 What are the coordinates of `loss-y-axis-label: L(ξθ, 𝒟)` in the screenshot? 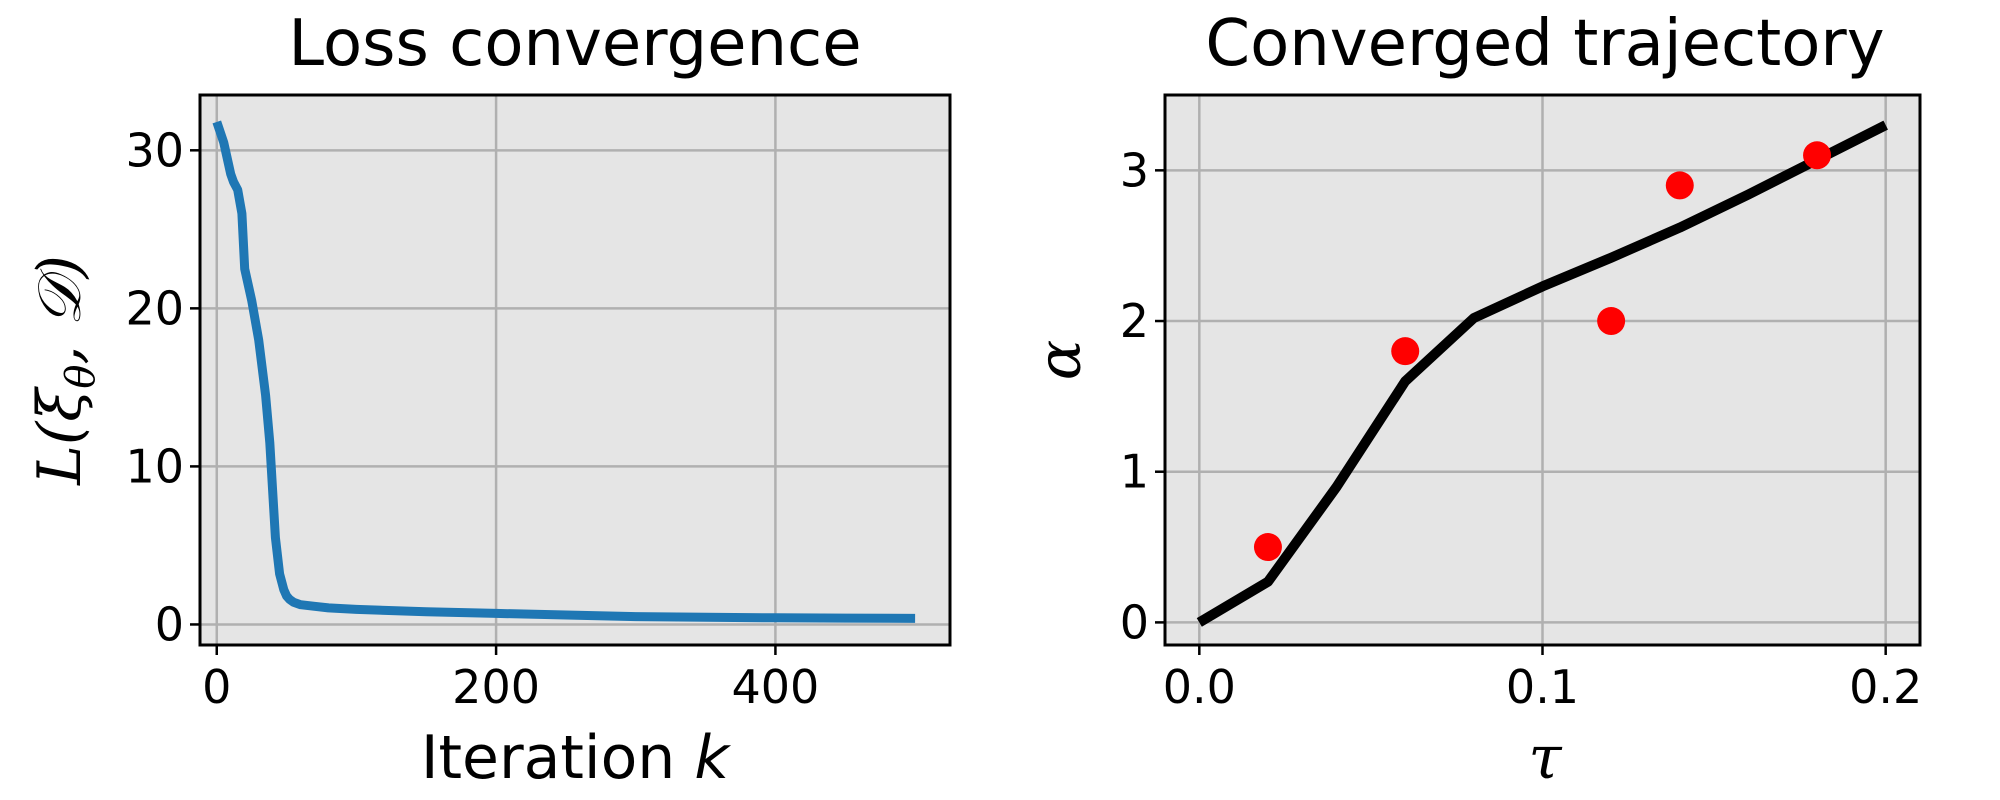 It's located at (64, 370).